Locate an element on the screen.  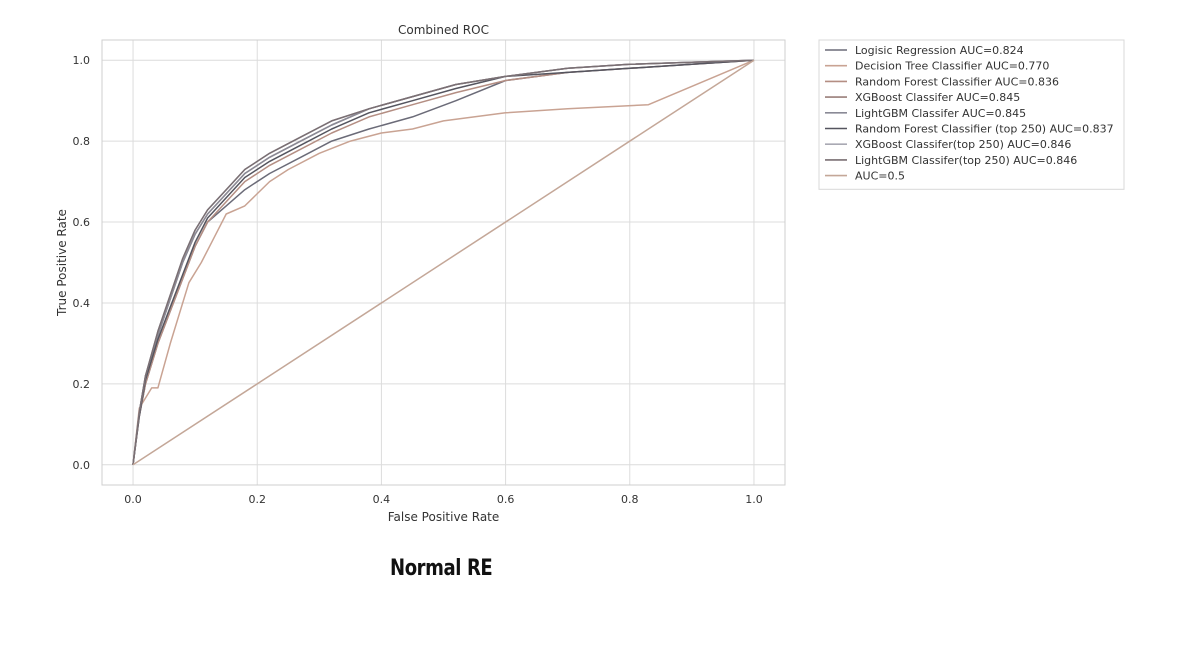
legend-entry: AUC=0.5 is located at coordinates (880, 176).